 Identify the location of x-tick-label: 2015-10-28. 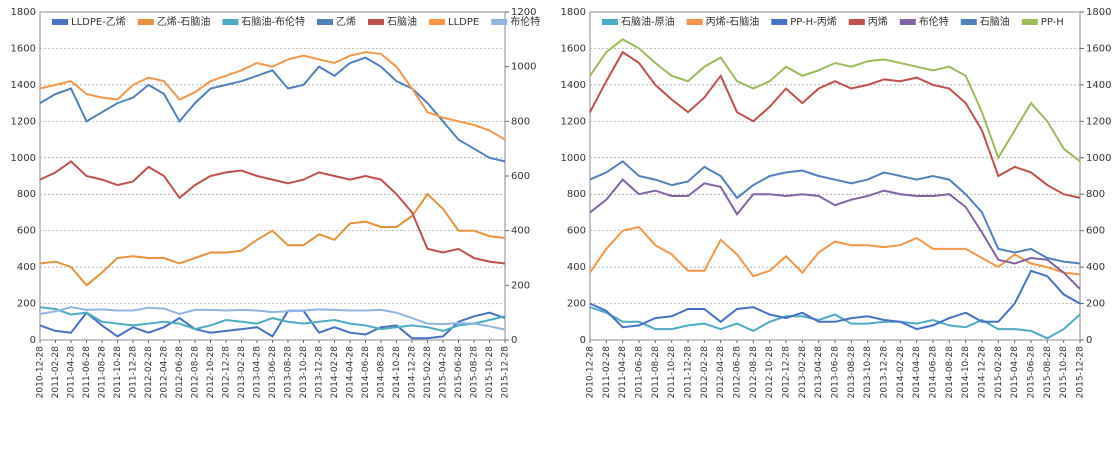
(1064, 372).